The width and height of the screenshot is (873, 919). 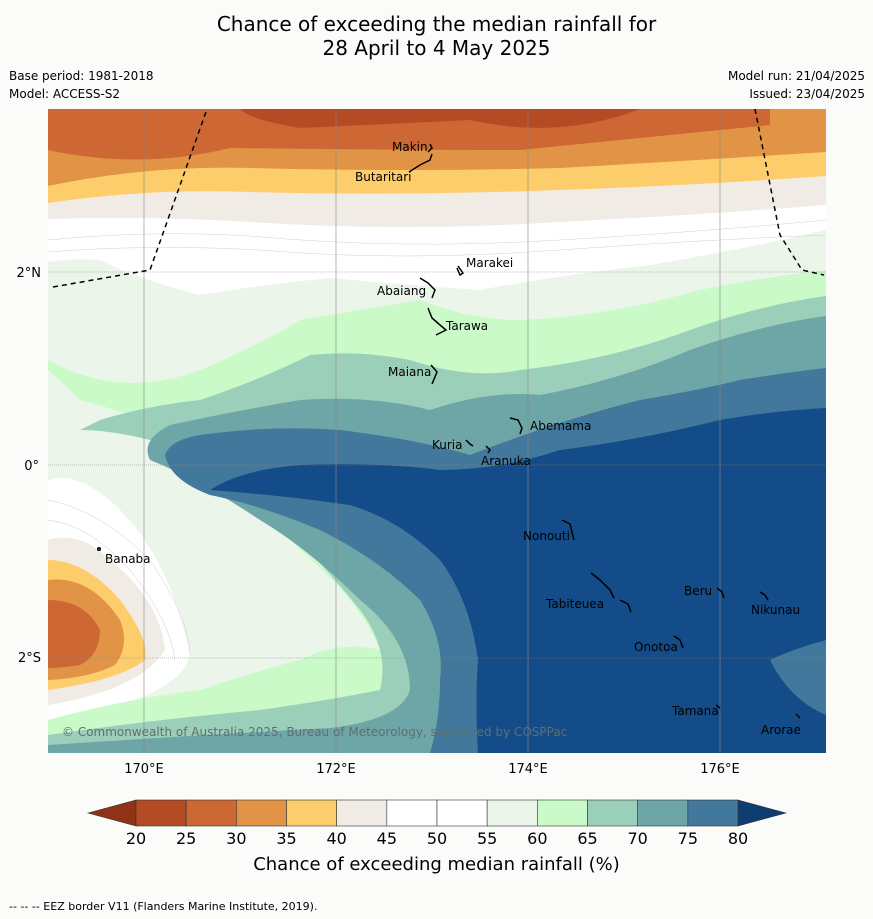 I want to click on colorbar: 20 25 30 35 40 45 50 55 60 65 70 75 80, so click(x=437, y=823).